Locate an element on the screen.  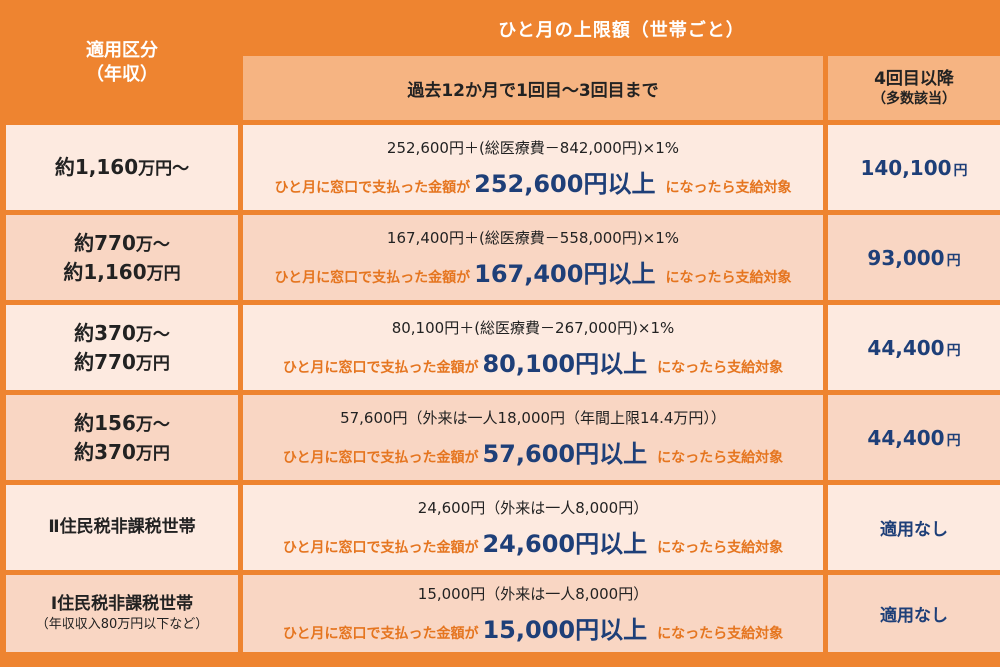
row-4-after4-num: 44,400 is located at coordinates (906, 437).